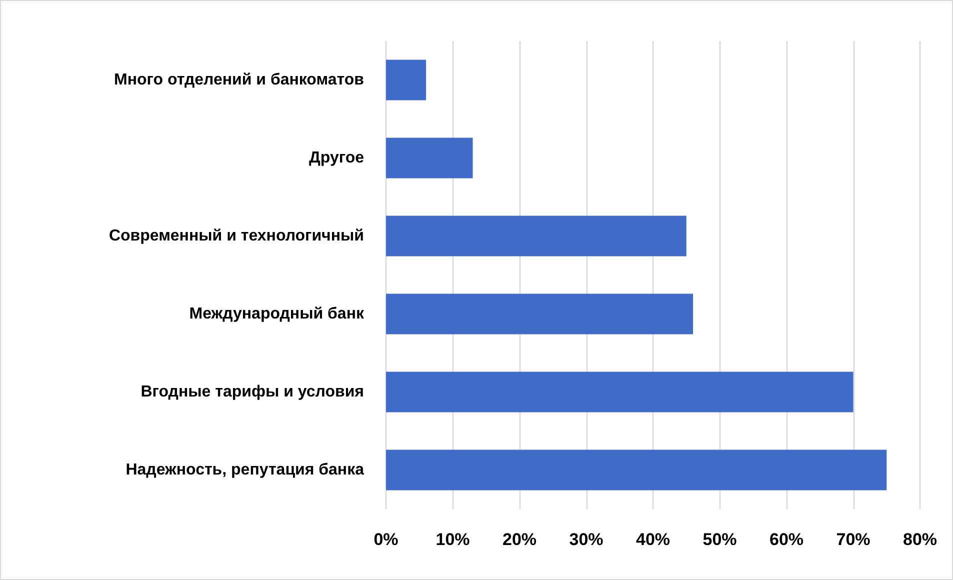 This screenshot has height=580, width=953. I want to click on x-tick-label: 50%, so click(719, 539).